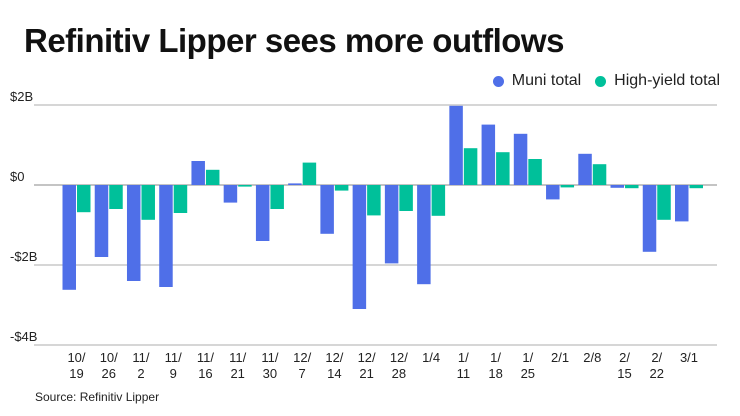 The image size is (740, 416). What do you see at coordinates (431, 357) in the screenshot?
I see `x-tick-label: 1/4` at bounding box center [431, 357].